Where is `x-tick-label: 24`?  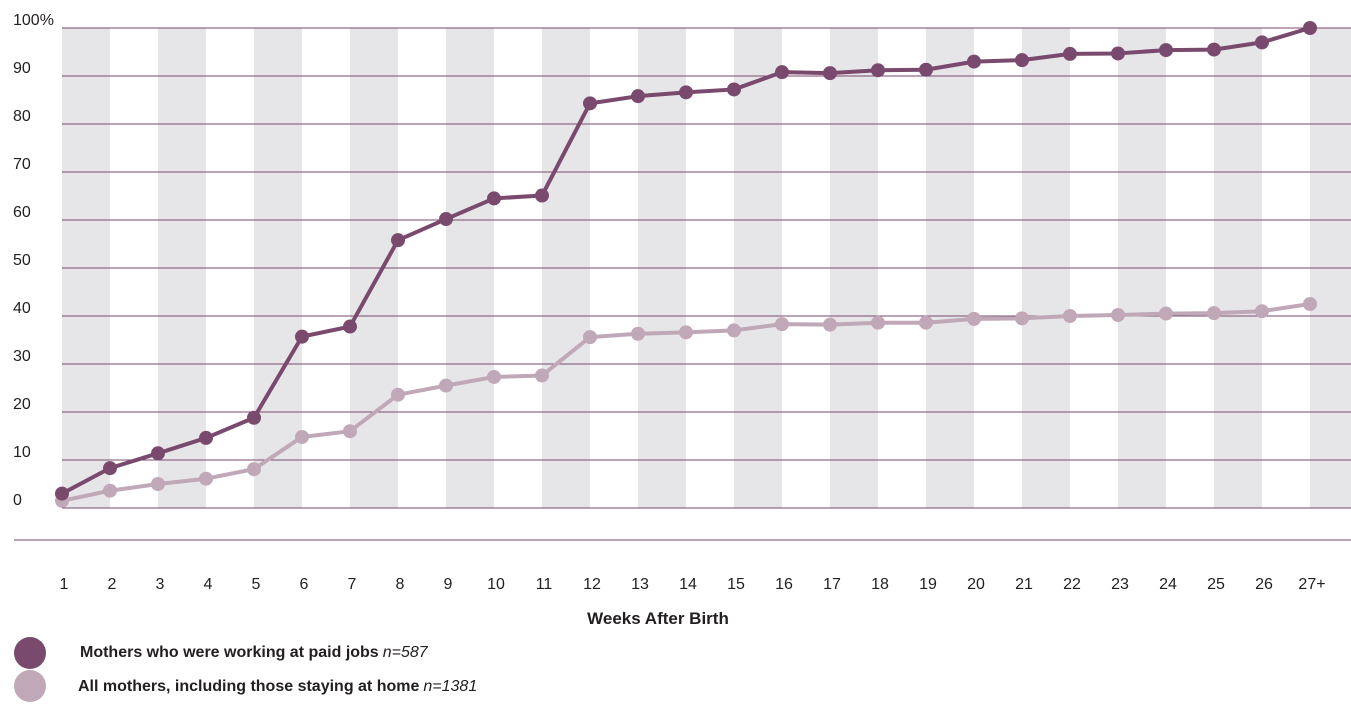 x-tick-label: 24 is located at coordinates (1168, 584).